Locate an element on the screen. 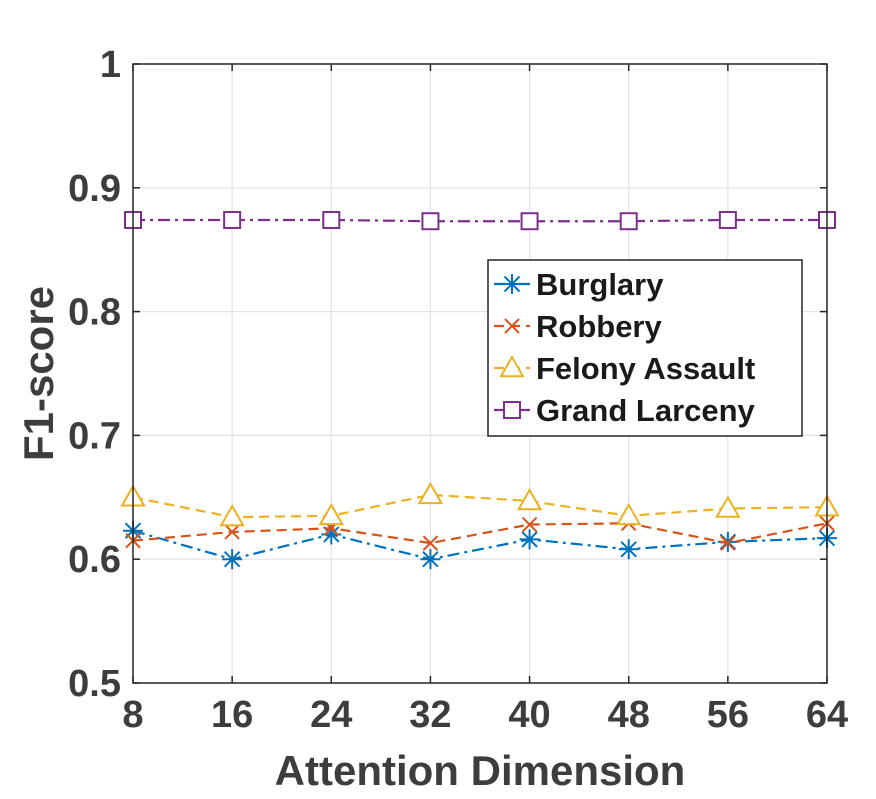 The height and width of the screenshot is (799, 876). series-line-burglary is located at coordinates (480, 545).